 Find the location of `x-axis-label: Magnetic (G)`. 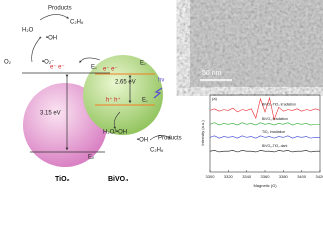

x-axis-label: Magnetic (G) is located at coordinates (265, 185).